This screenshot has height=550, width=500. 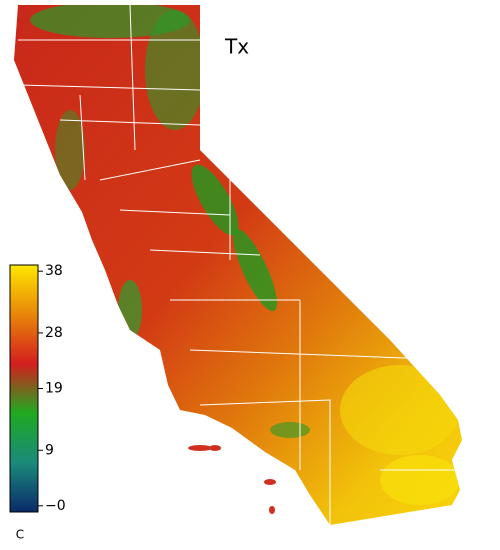 What do you see at coordinates (49, 450) in the screenshot?
I see `colorbar-tick-label: 9` at bounding box center [49, 450].